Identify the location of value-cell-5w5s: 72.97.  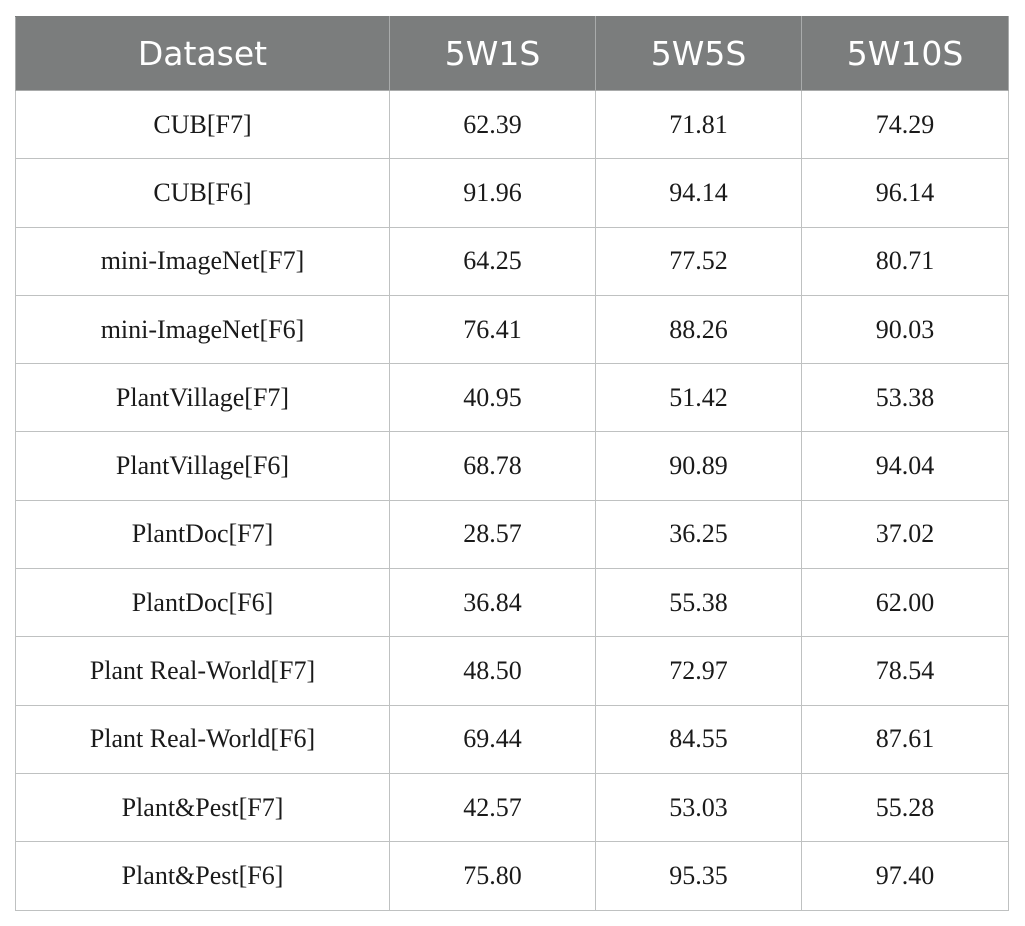
(698, 671).